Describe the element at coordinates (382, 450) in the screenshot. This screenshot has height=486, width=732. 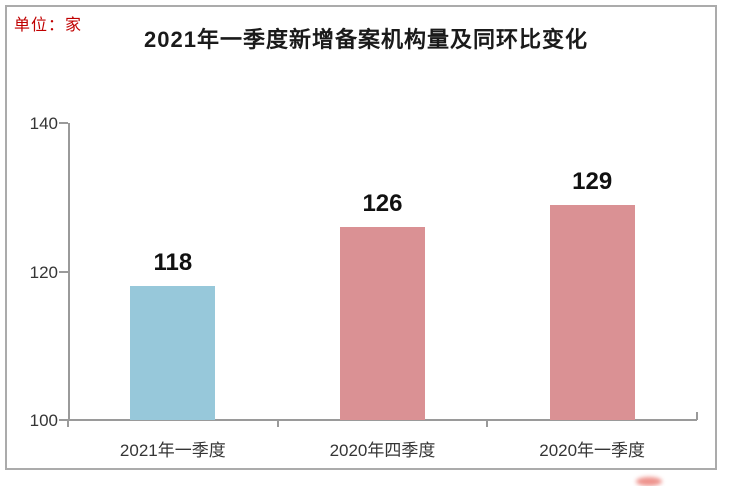
I see `x-axis-category-label: 2020年四季度` at that location.